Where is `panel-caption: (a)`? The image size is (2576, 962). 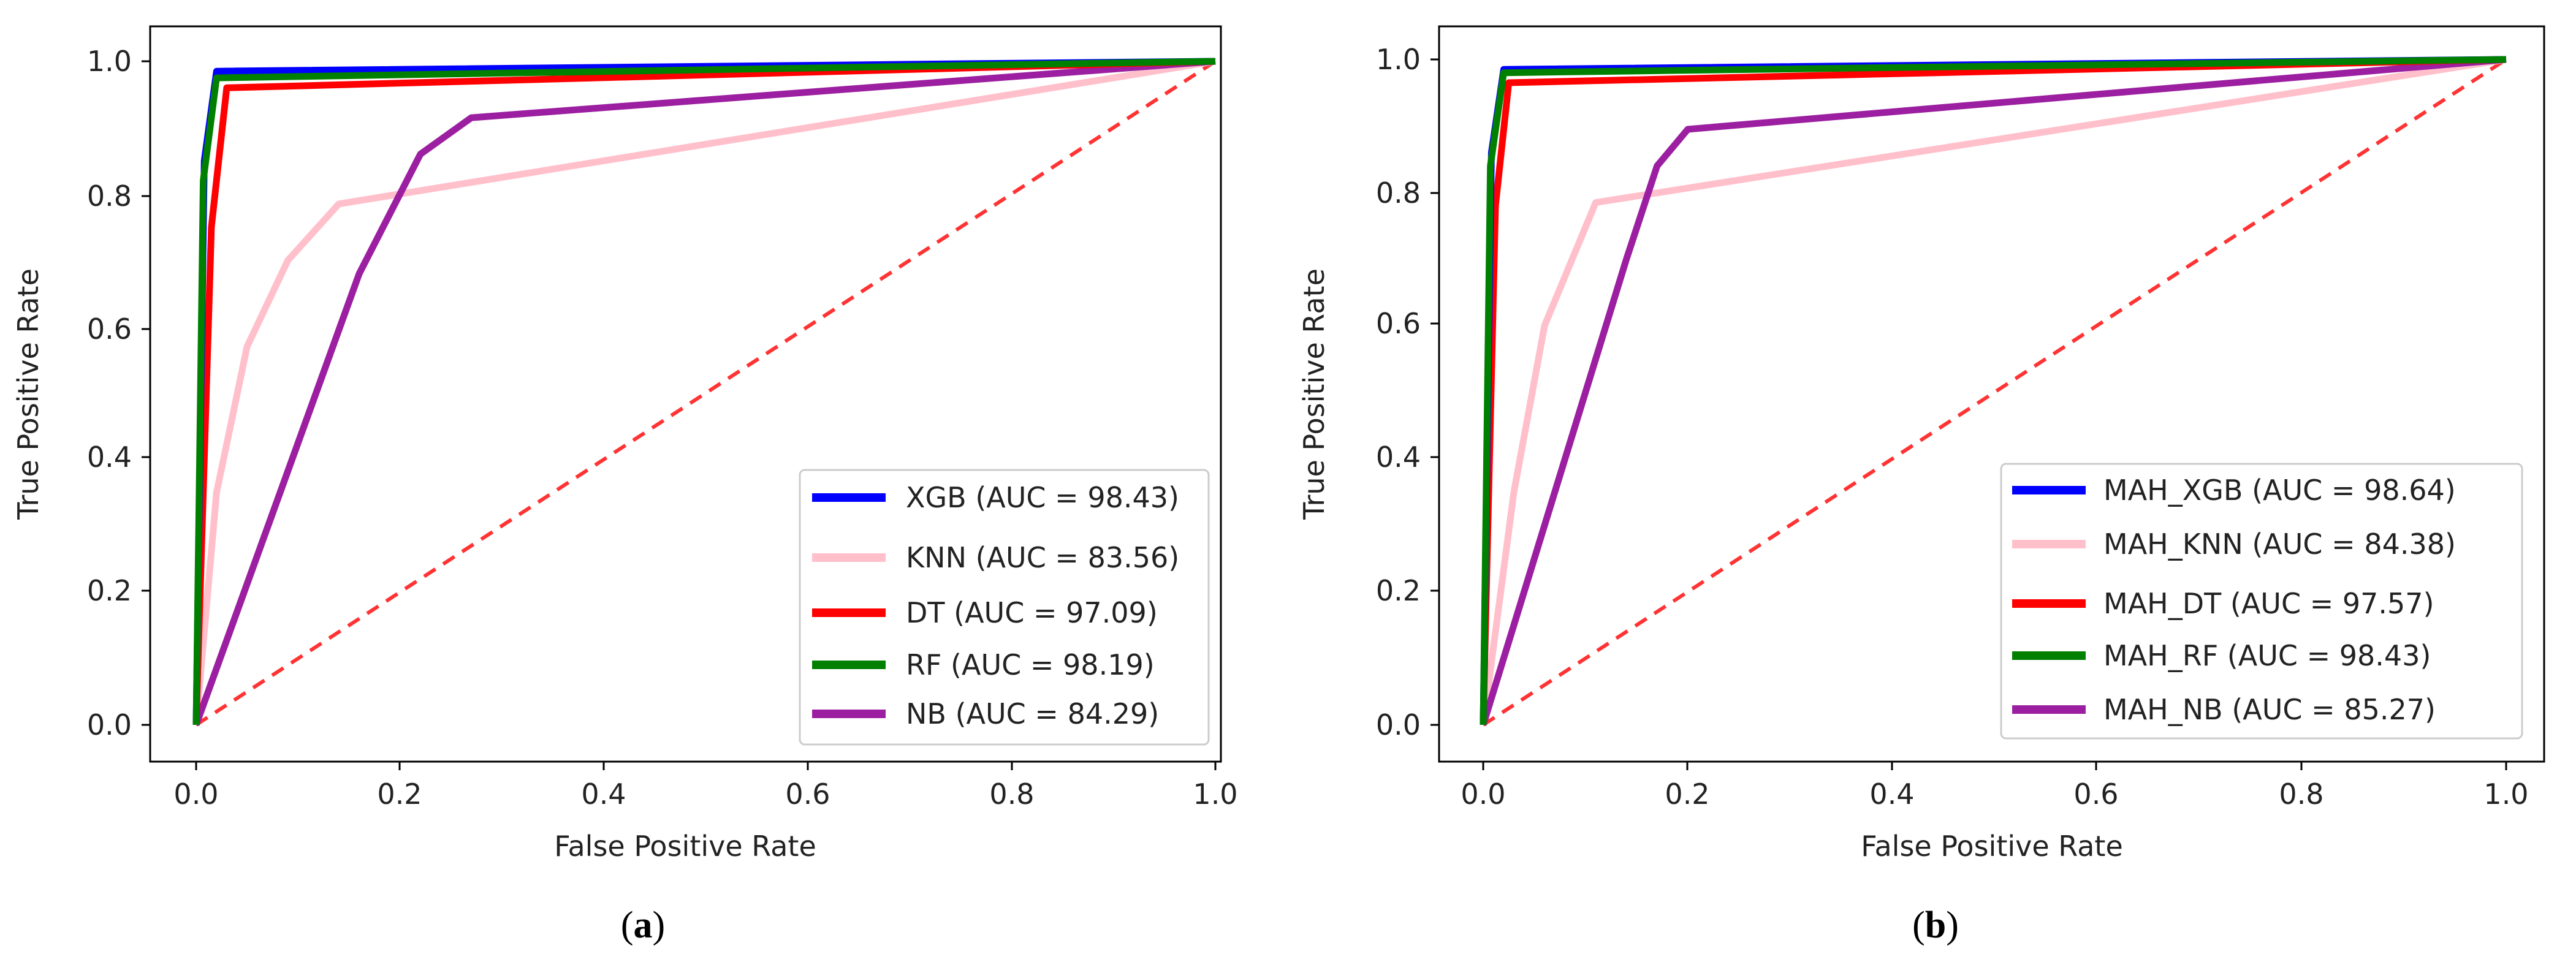
panel-caption: (a) is located at coordinates (643, 925).